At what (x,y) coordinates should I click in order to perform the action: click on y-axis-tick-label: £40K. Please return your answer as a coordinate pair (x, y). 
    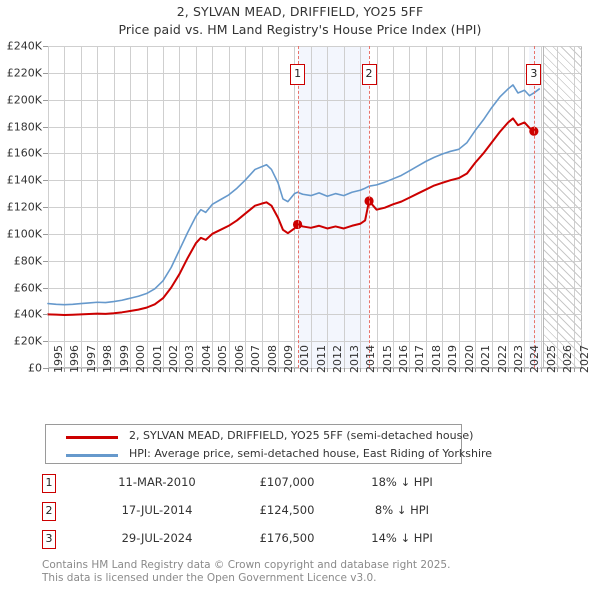
    Looking at the image, I should click on (27, 314).